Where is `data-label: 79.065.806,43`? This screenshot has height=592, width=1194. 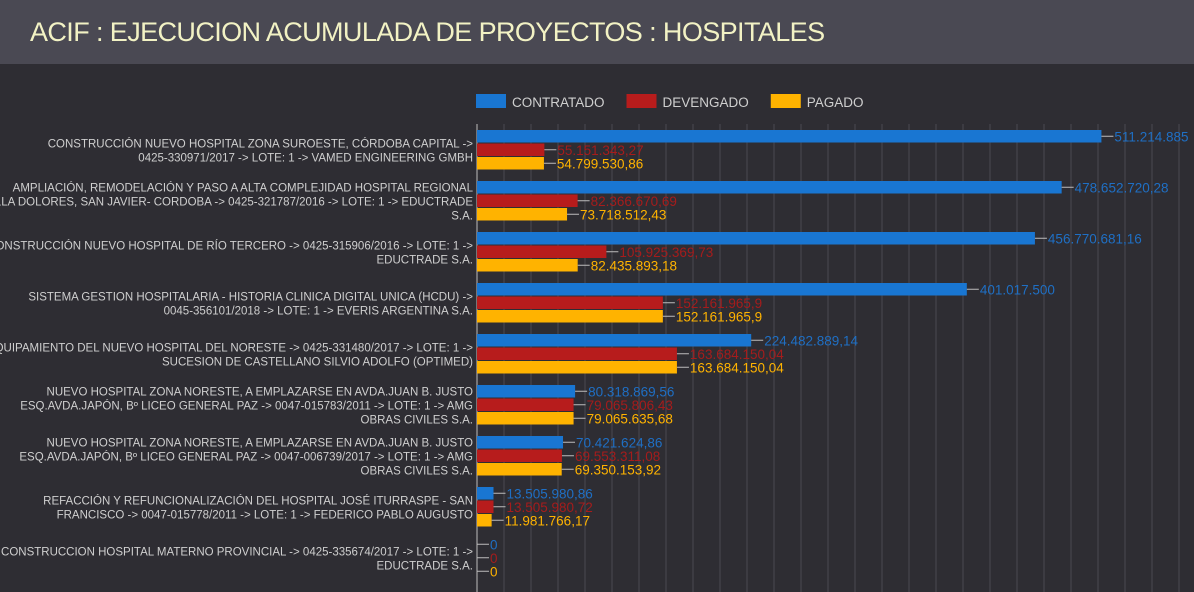
data-label: 79.065.806,43 is located at coordinates (630, 405).